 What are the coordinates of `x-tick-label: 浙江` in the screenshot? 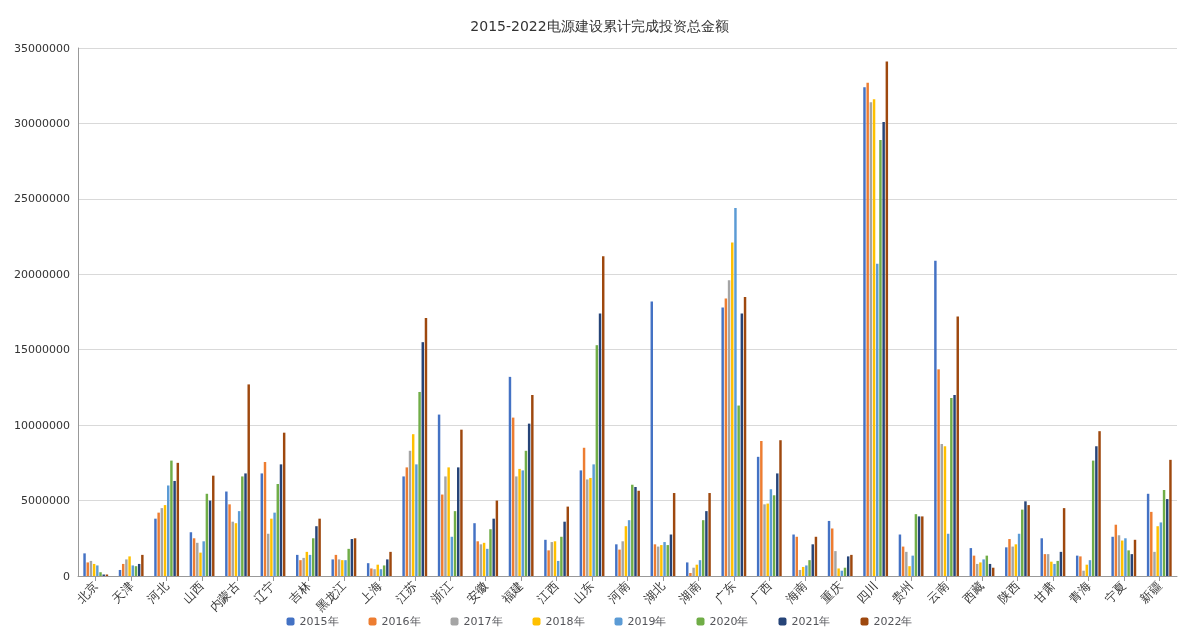 It's located at (442, 592).